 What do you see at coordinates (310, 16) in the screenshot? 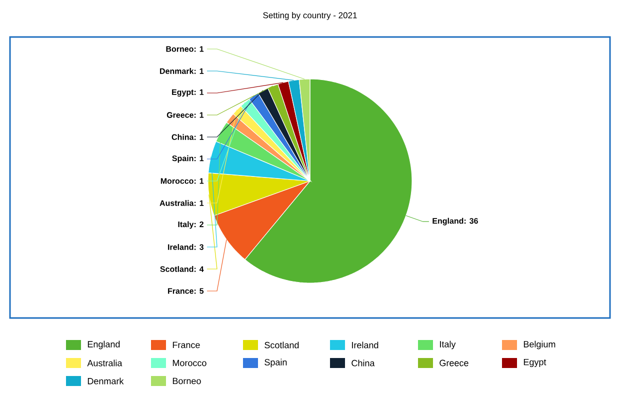
I see `chart-title: Setting by country - 2021` at bounding box center [310, 16].